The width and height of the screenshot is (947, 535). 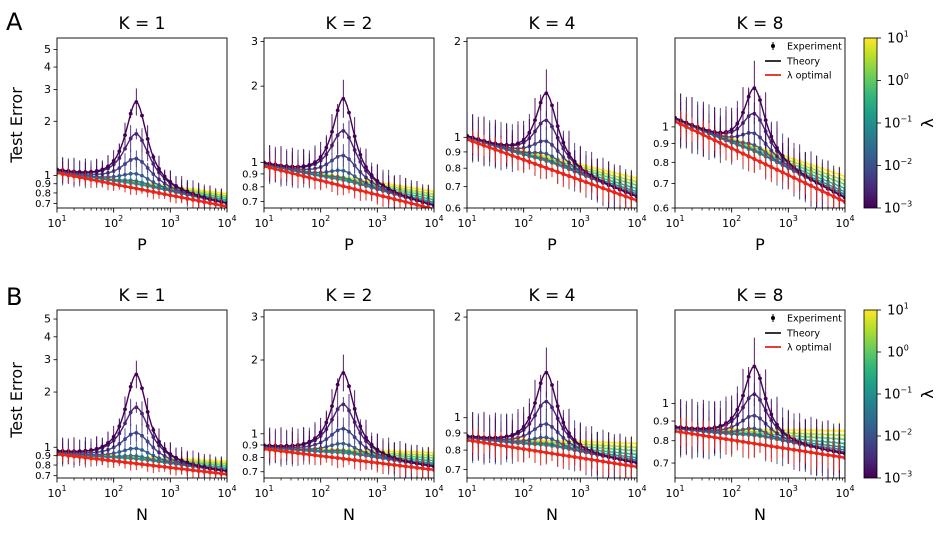 I want to click on panel-title: K = 8, so click(x=759, y=24).